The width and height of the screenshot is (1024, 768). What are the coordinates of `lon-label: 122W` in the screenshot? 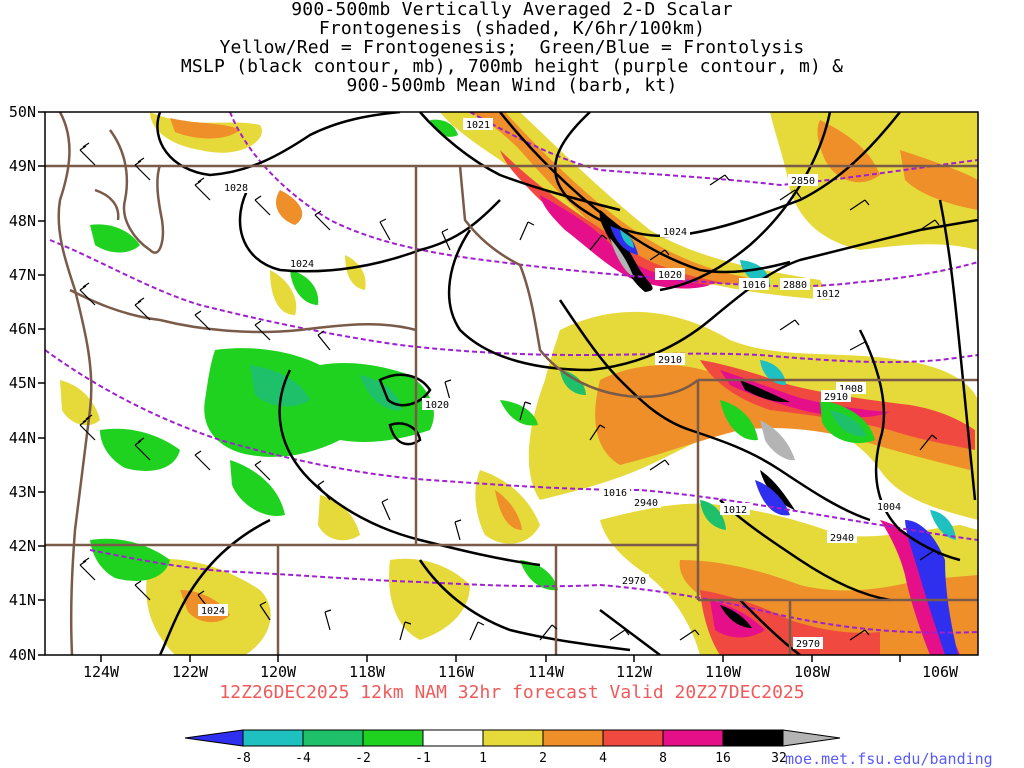 It's located at (190, 672).